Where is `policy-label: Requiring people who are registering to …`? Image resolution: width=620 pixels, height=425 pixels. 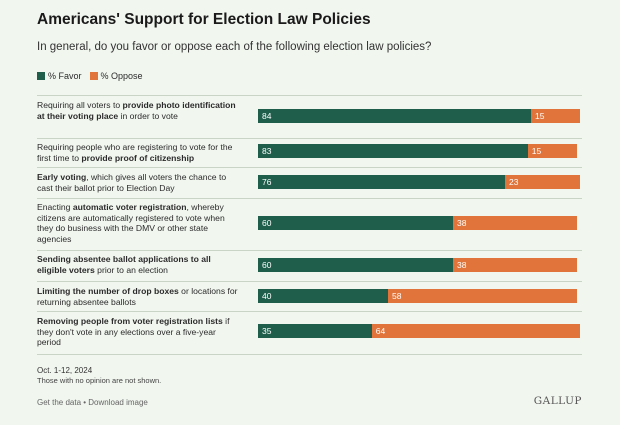 policy-label: Requiring people who are registering to … is located at coordinates (139, 152).